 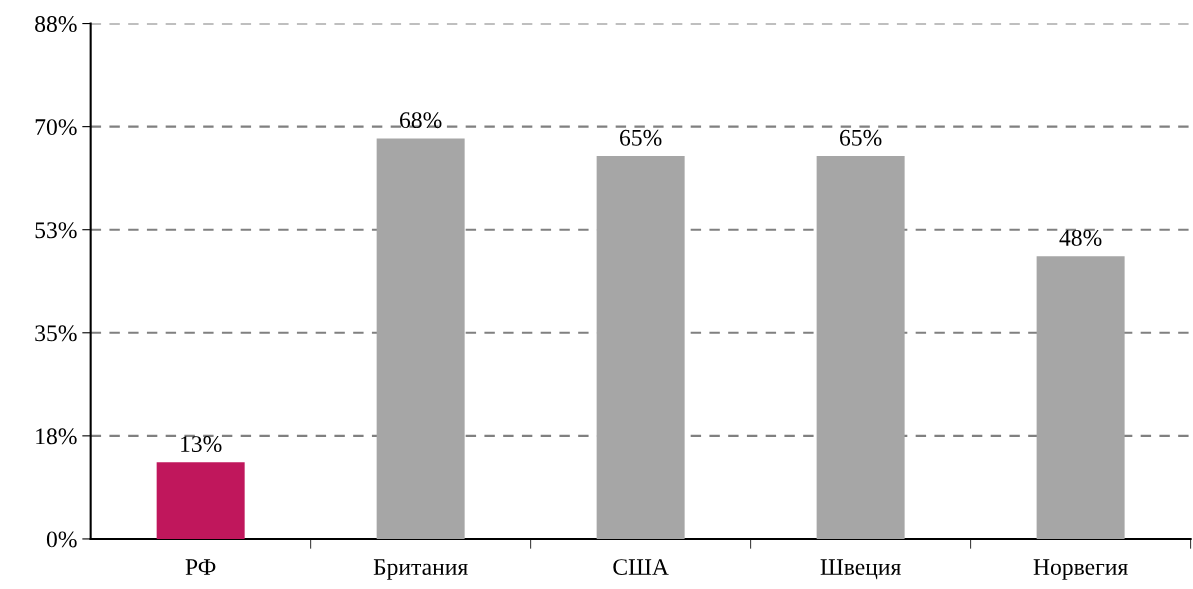 I want to click on y-tick-label: 0%, so click(x=61, y=539).